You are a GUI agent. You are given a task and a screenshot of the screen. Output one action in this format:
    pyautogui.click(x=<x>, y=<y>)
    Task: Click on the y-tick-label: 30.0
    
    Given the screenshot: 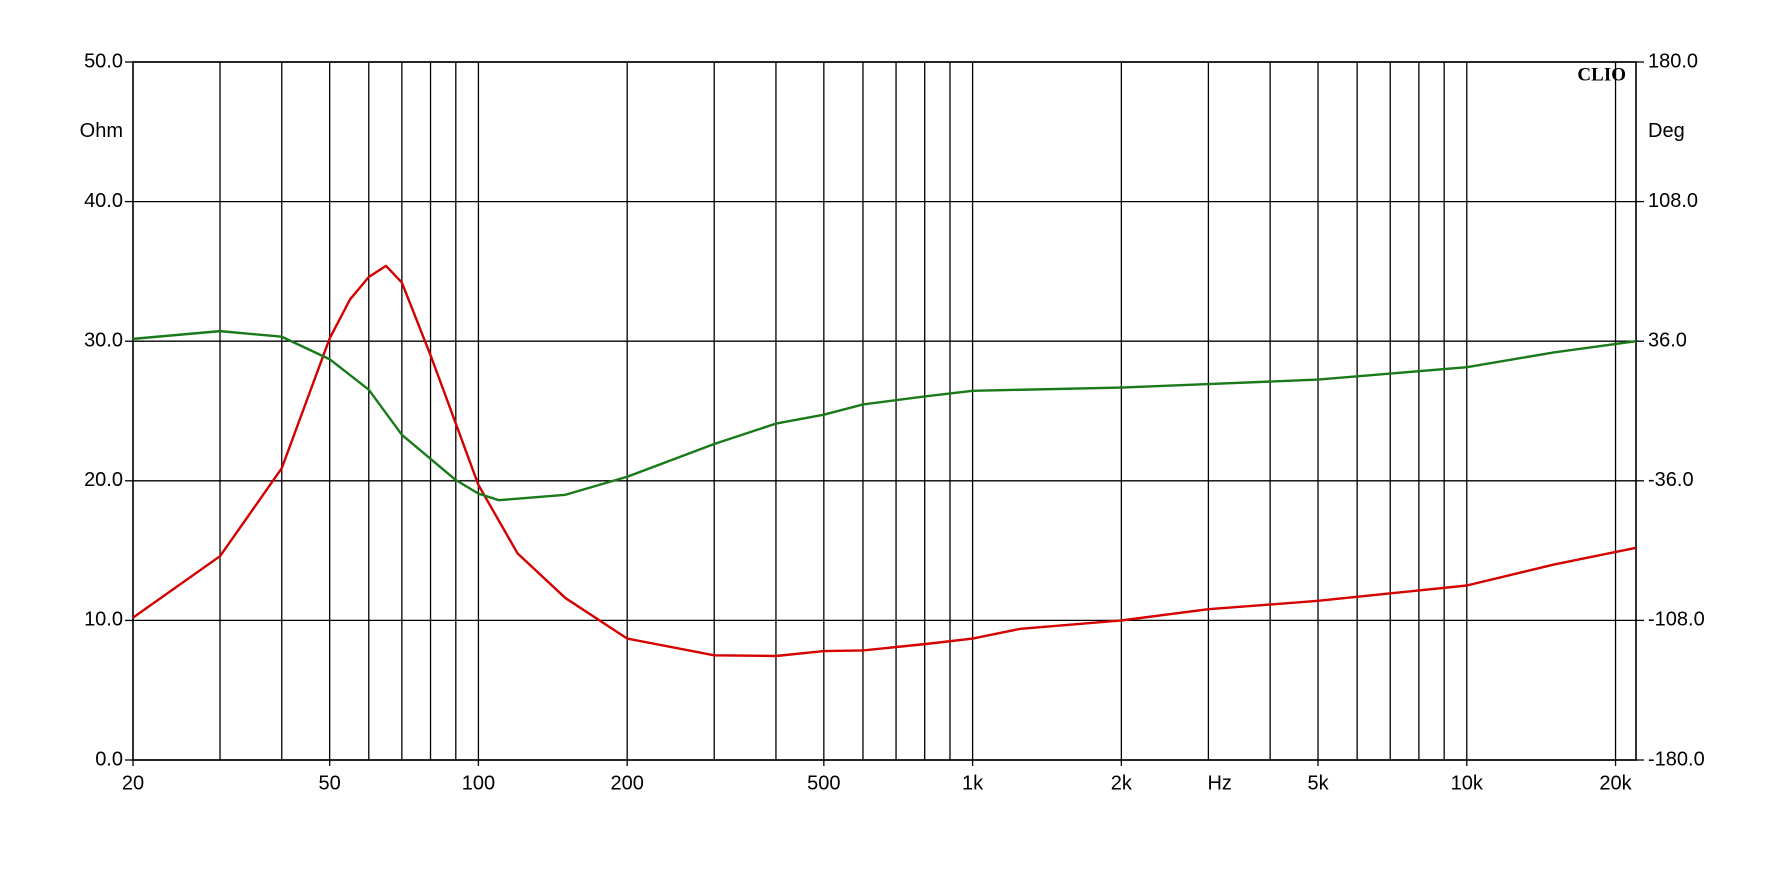 What is the action you would take?
    pyautogui.click(x=103, y=340)
    